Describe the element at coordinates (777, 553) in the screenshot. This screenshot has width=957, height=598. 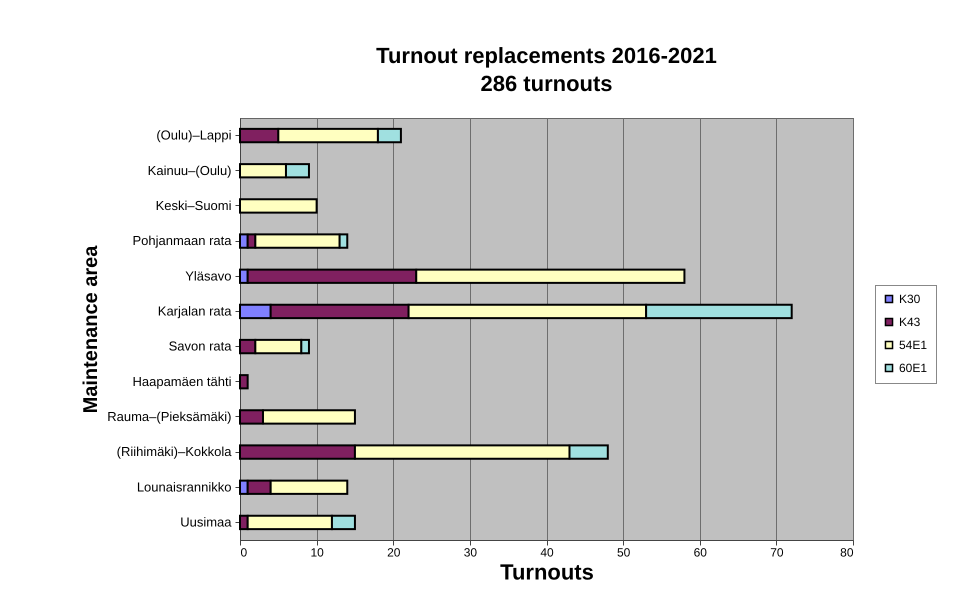
I see `x-tick-label: 70` at that location.